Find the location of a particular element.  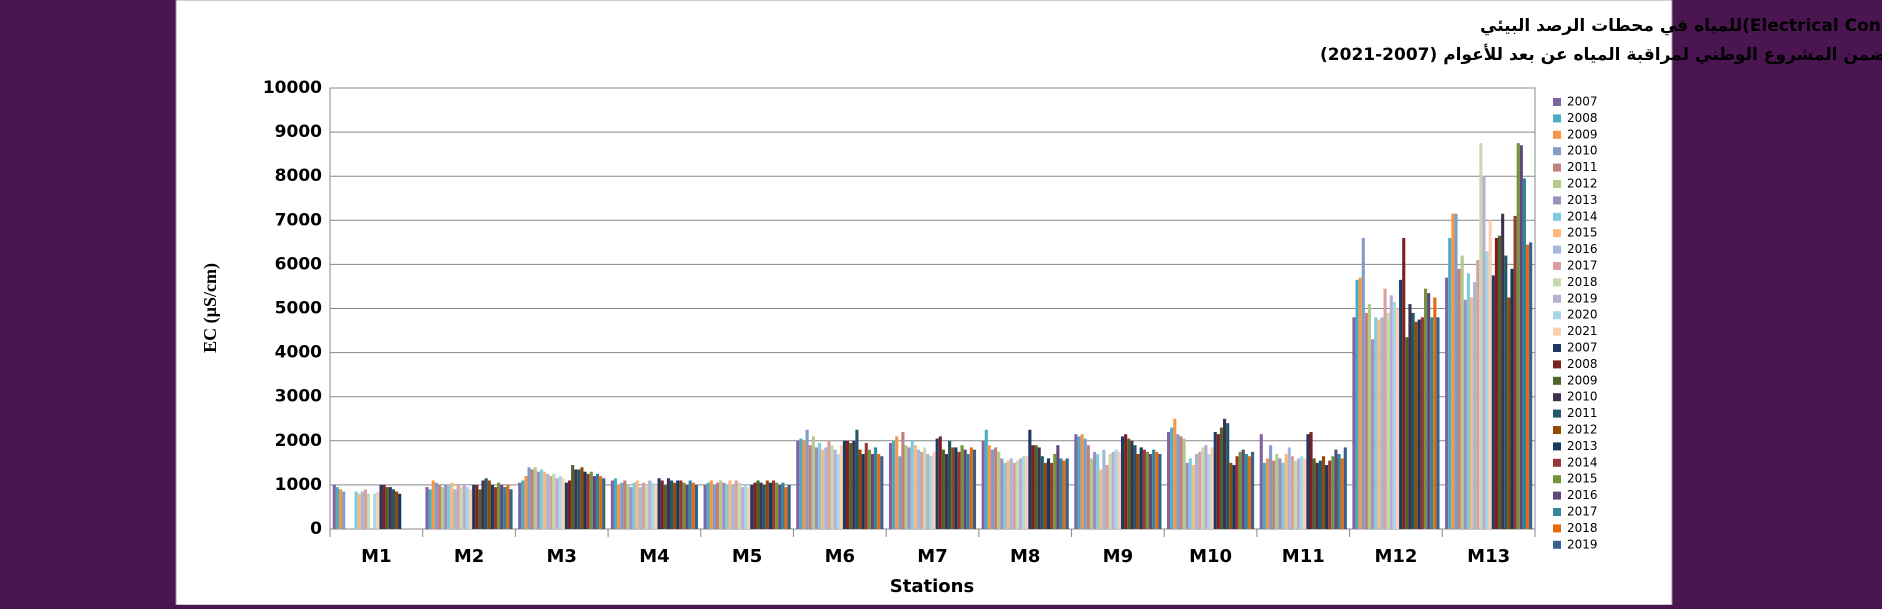

x-tick-label: M10 is located at coordinates (1210, 556).